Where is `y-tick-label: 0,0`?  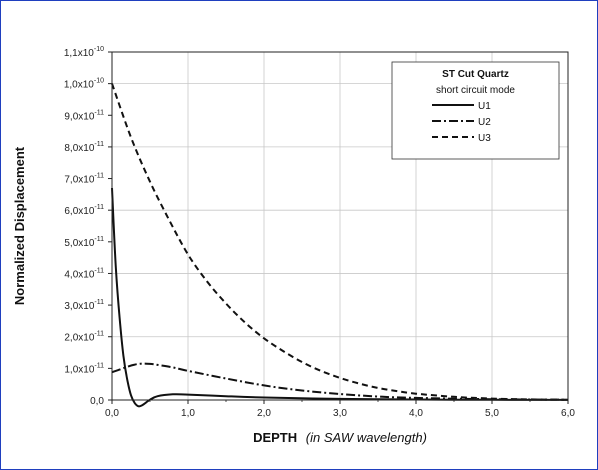
y-tick-label: 0,0 is located at coordinates (97, 401).